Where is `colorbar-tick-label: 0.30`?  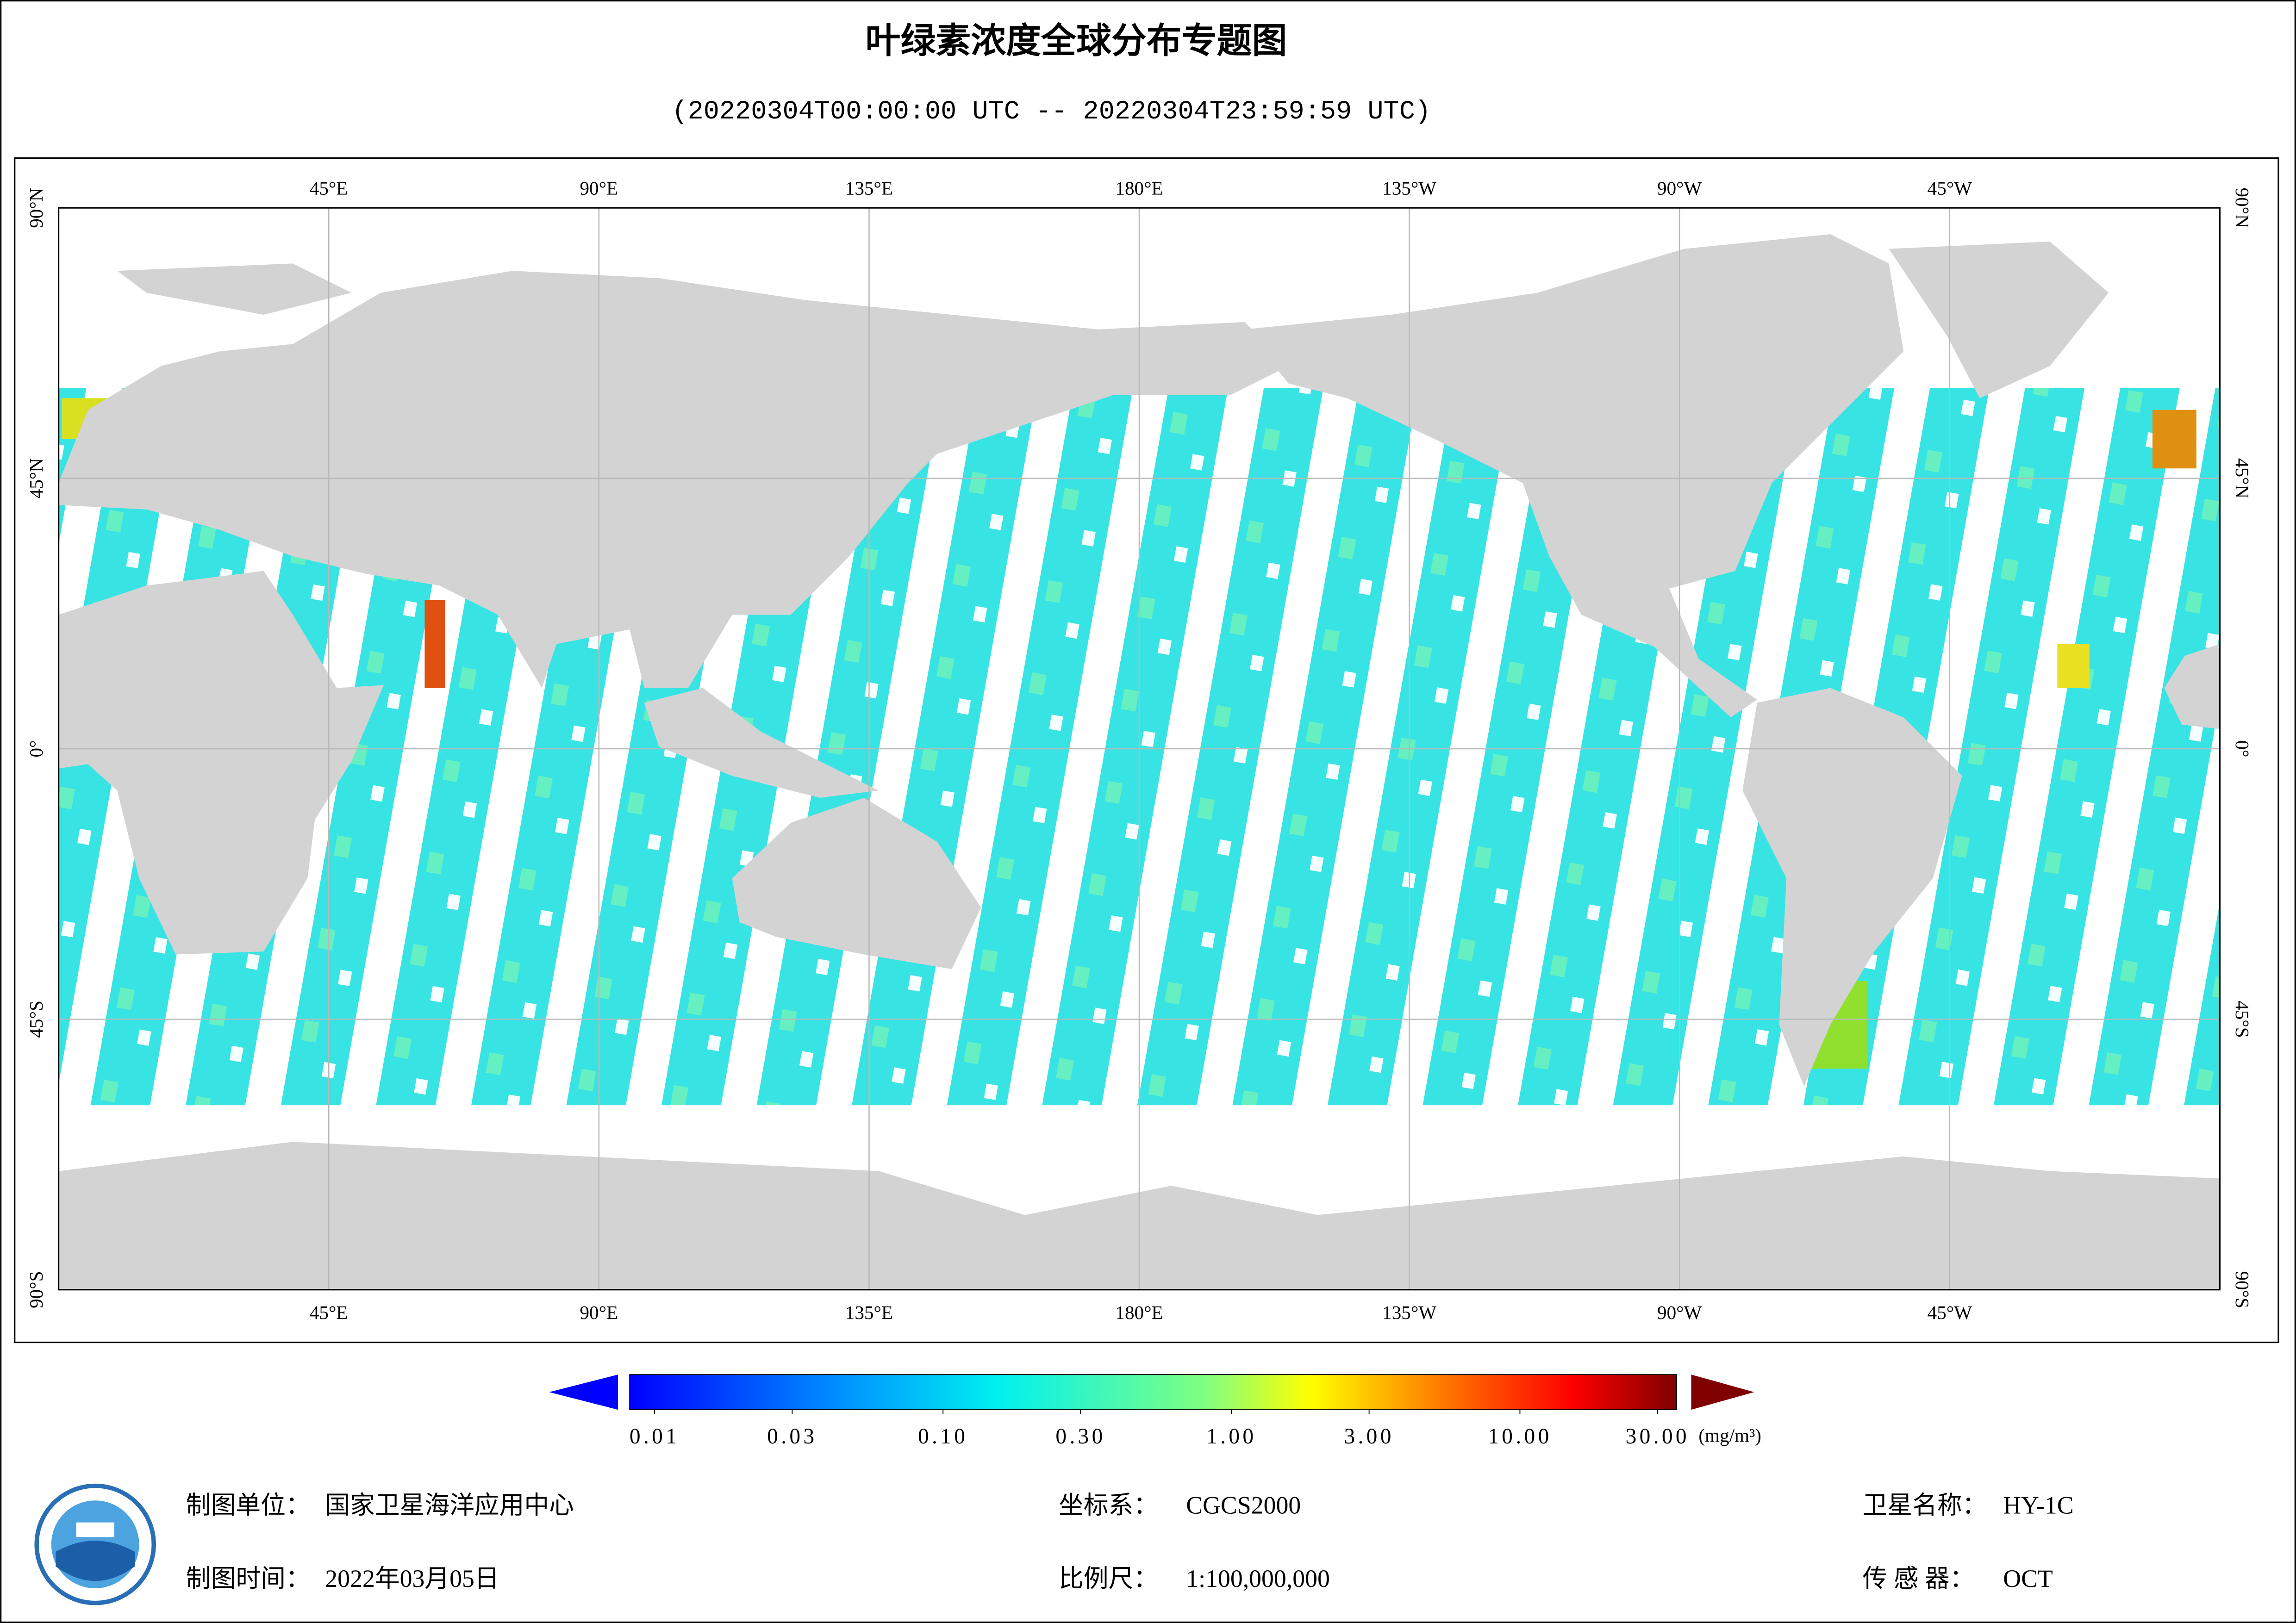 colorbar-tick-label: 0.30 is located at coordinates (1080, 1436).